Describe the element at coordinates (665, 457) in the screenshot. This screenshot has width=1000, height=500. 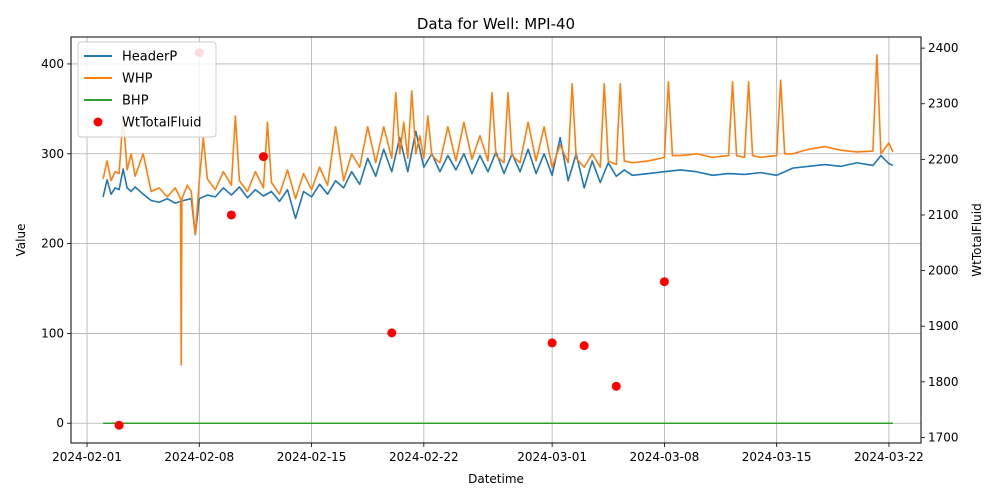
I see `x-tick-label: 2024-03-08` at that location.